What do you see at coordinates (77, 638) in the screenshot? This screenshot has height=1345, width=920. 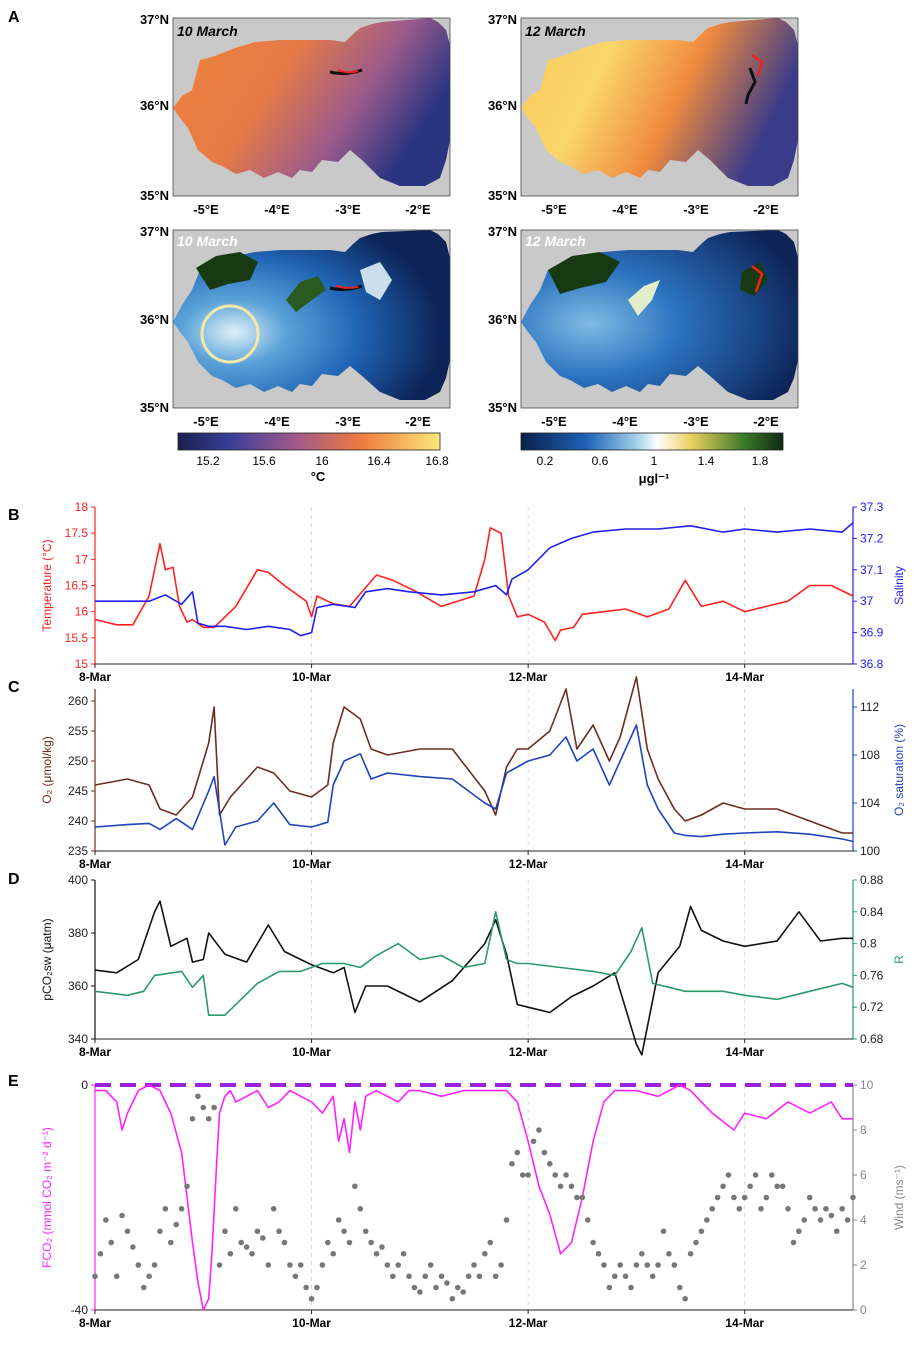 I see `left-tick-label: 15.5` at bounding box center [77, 638].